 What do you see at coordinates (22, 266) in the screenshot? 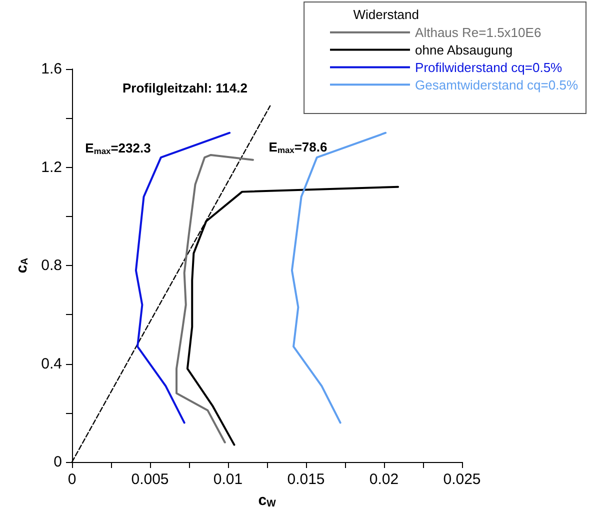
I see `y-axis-title: cA` at bounding box center [22, 266].